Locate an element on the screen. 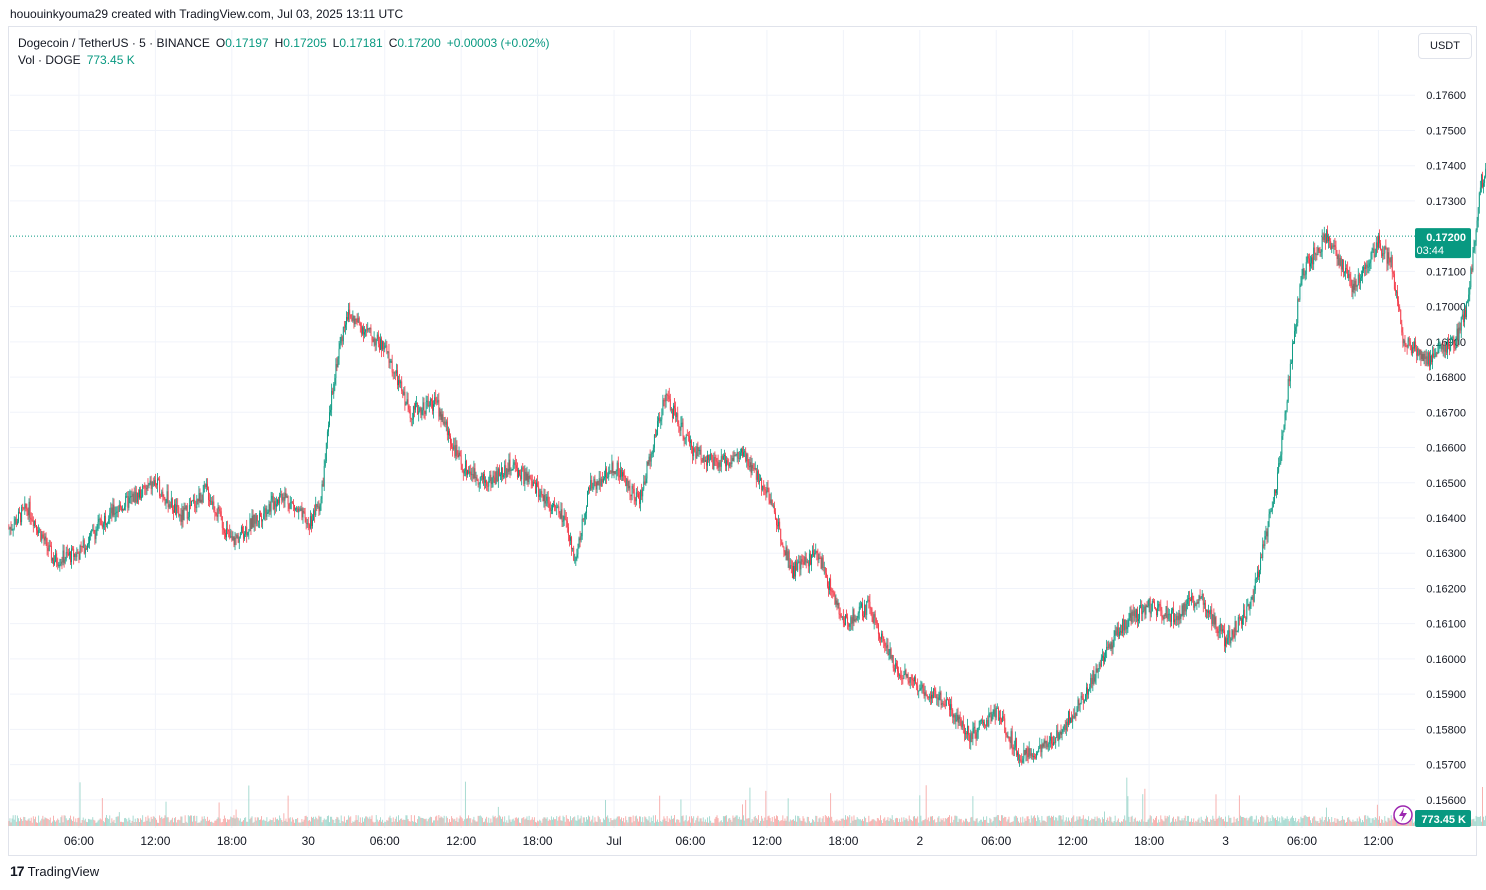 The image size is (1486, 890). volume-label: Vol · DOGE is located at coordinates (49, 60).